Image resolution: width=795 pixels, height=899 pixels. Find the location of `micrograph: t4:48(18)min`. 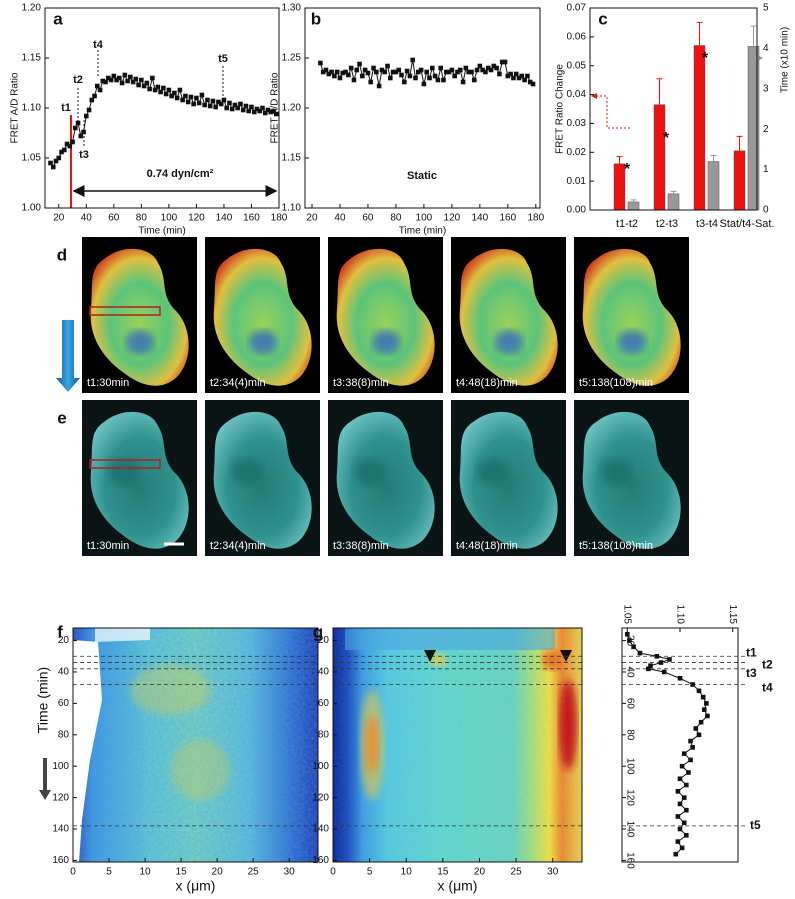

micrograph: t4:48(18)min is located at coordinates (508, 478).